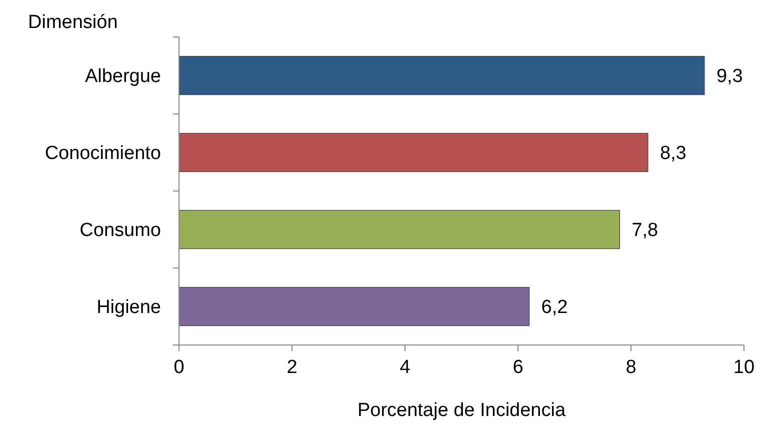 Image resolution: width=760 pixels, height=424 pixels. I want to click on y-tick-label: Consumo, so click(120, 231).